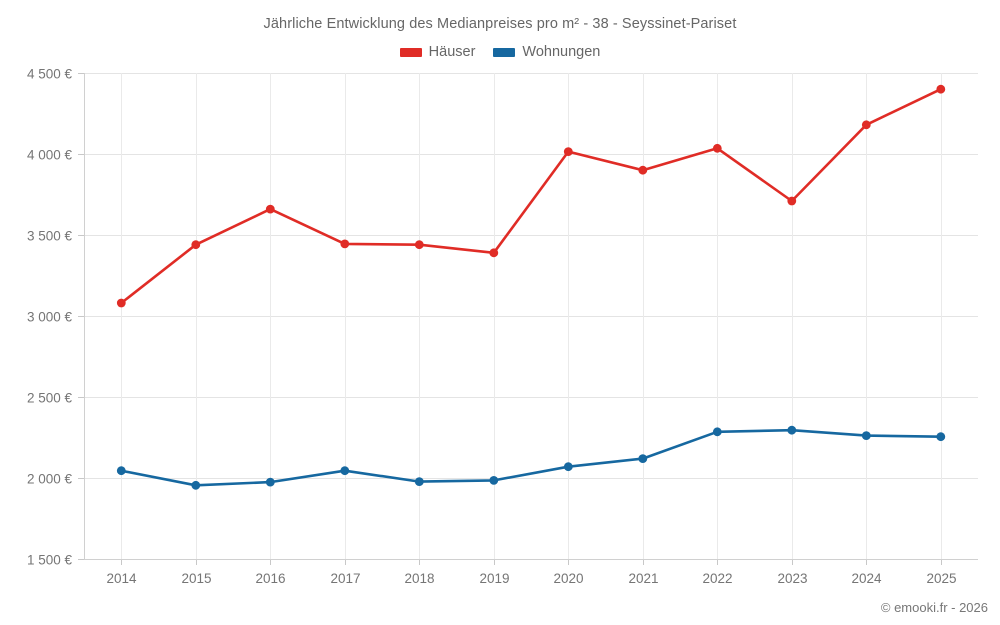 Image resolution: width=1000 pixels, height=625 pixels. I want to click on y-axis-tick-label: 4 000 €, so click(50, 155).